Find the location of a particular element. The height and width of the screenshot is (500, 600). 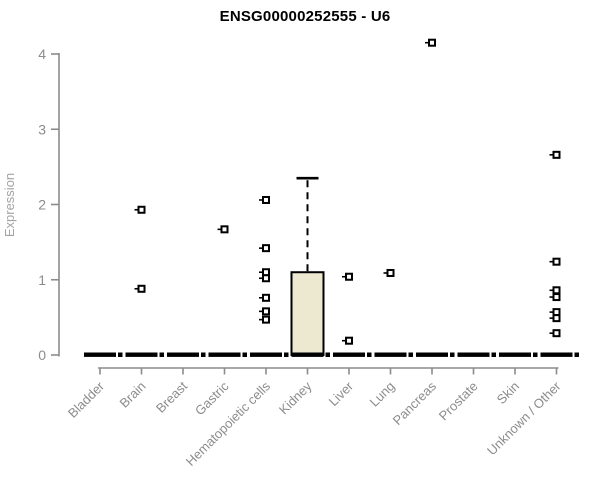

x-tick-label: Unknown / Other is located at coordinates (524, 418).